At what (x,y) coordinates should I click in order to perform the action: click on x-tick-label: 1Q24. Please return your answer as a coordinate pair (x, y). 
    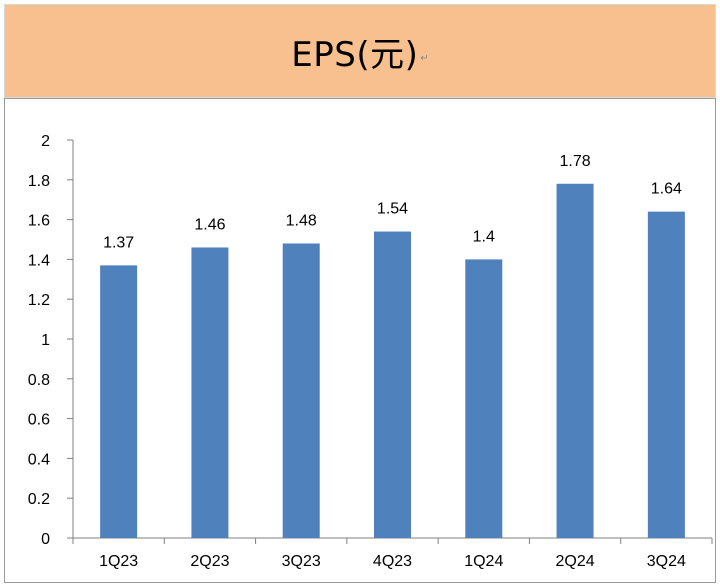
    Looking at the image, I should click on (483, 561).